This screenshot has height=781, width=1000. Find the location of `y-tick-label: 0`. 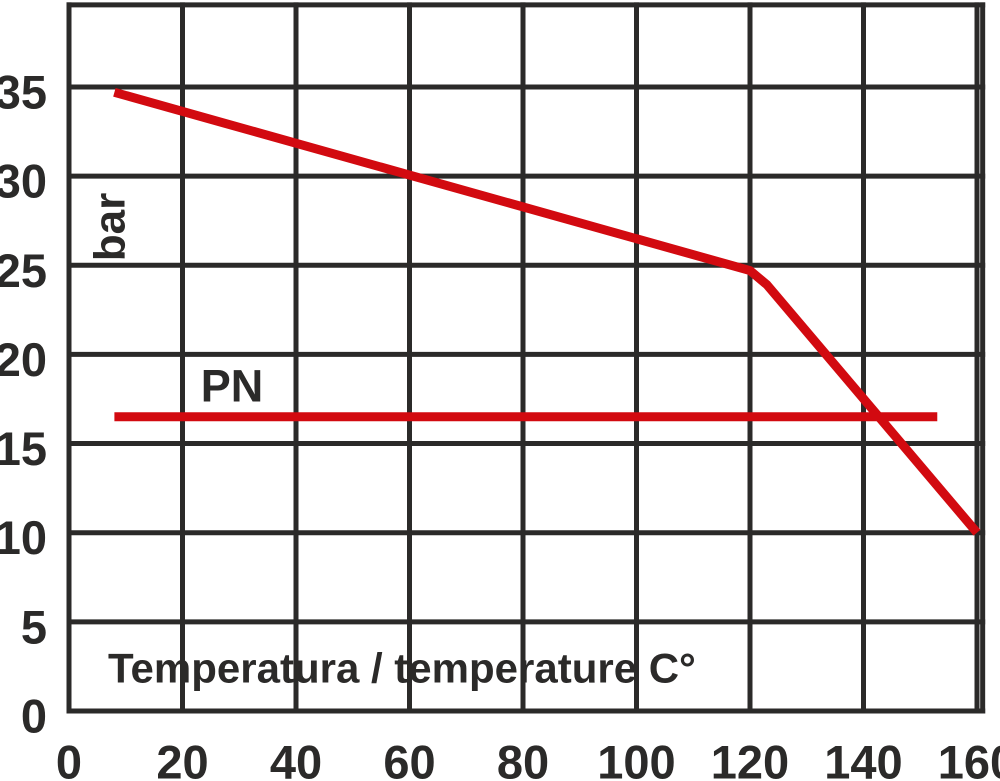

y-tick-label: 0 is located at coordinates (34, 716).